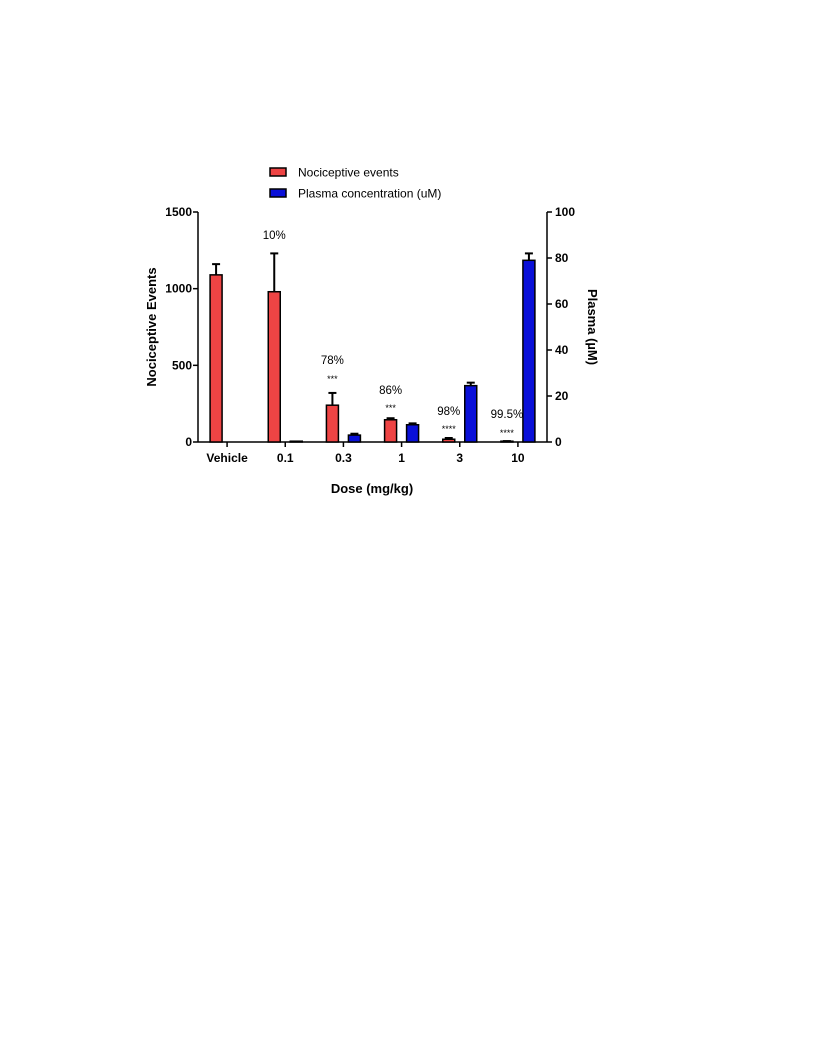 This screenshot has height=1056, width=816. Describe the element at coordinates (278, 193) in the screenshot. I see `legend-swatch-plasma` at that location.